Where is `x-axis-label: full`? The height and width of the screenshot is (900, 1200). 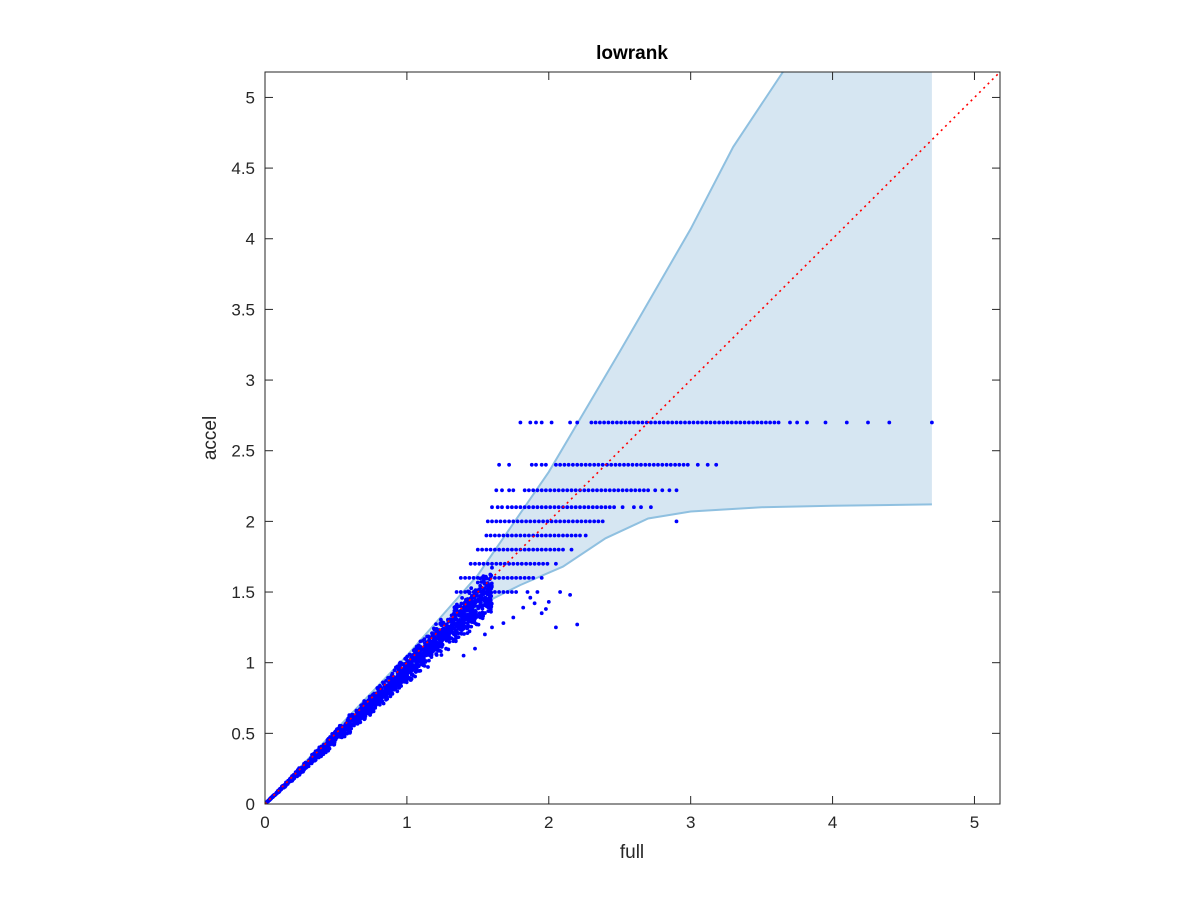
x-axis-label: full is located at coordinates (632, 852).